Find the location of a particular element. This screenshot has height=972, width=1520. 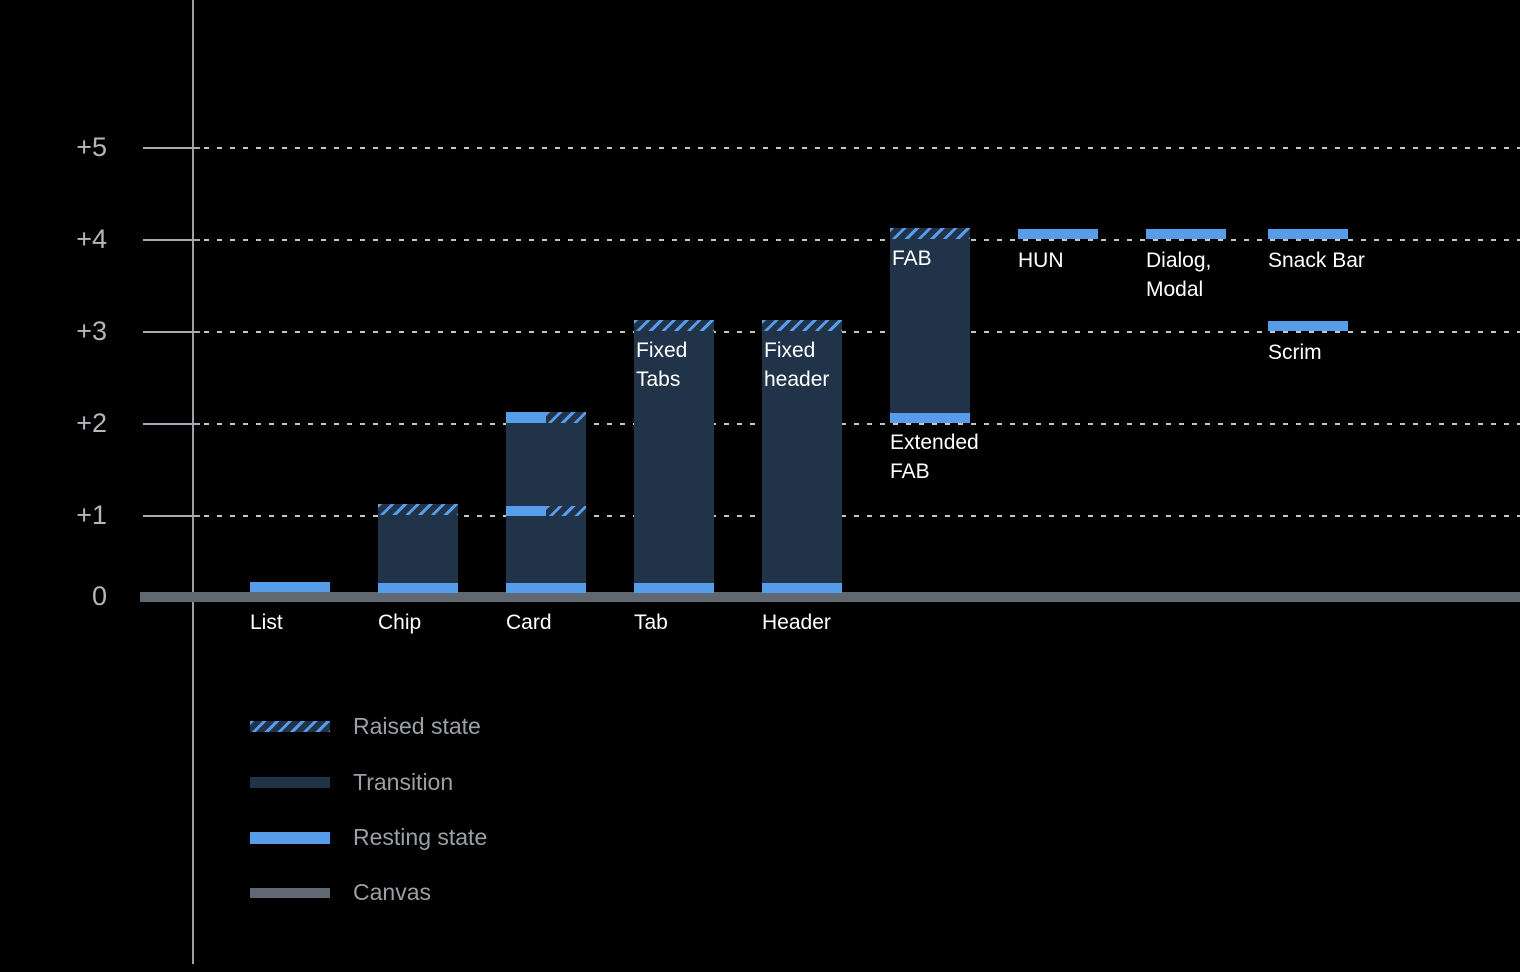

column-label-line: Chip is located at coordinates (400, 622).